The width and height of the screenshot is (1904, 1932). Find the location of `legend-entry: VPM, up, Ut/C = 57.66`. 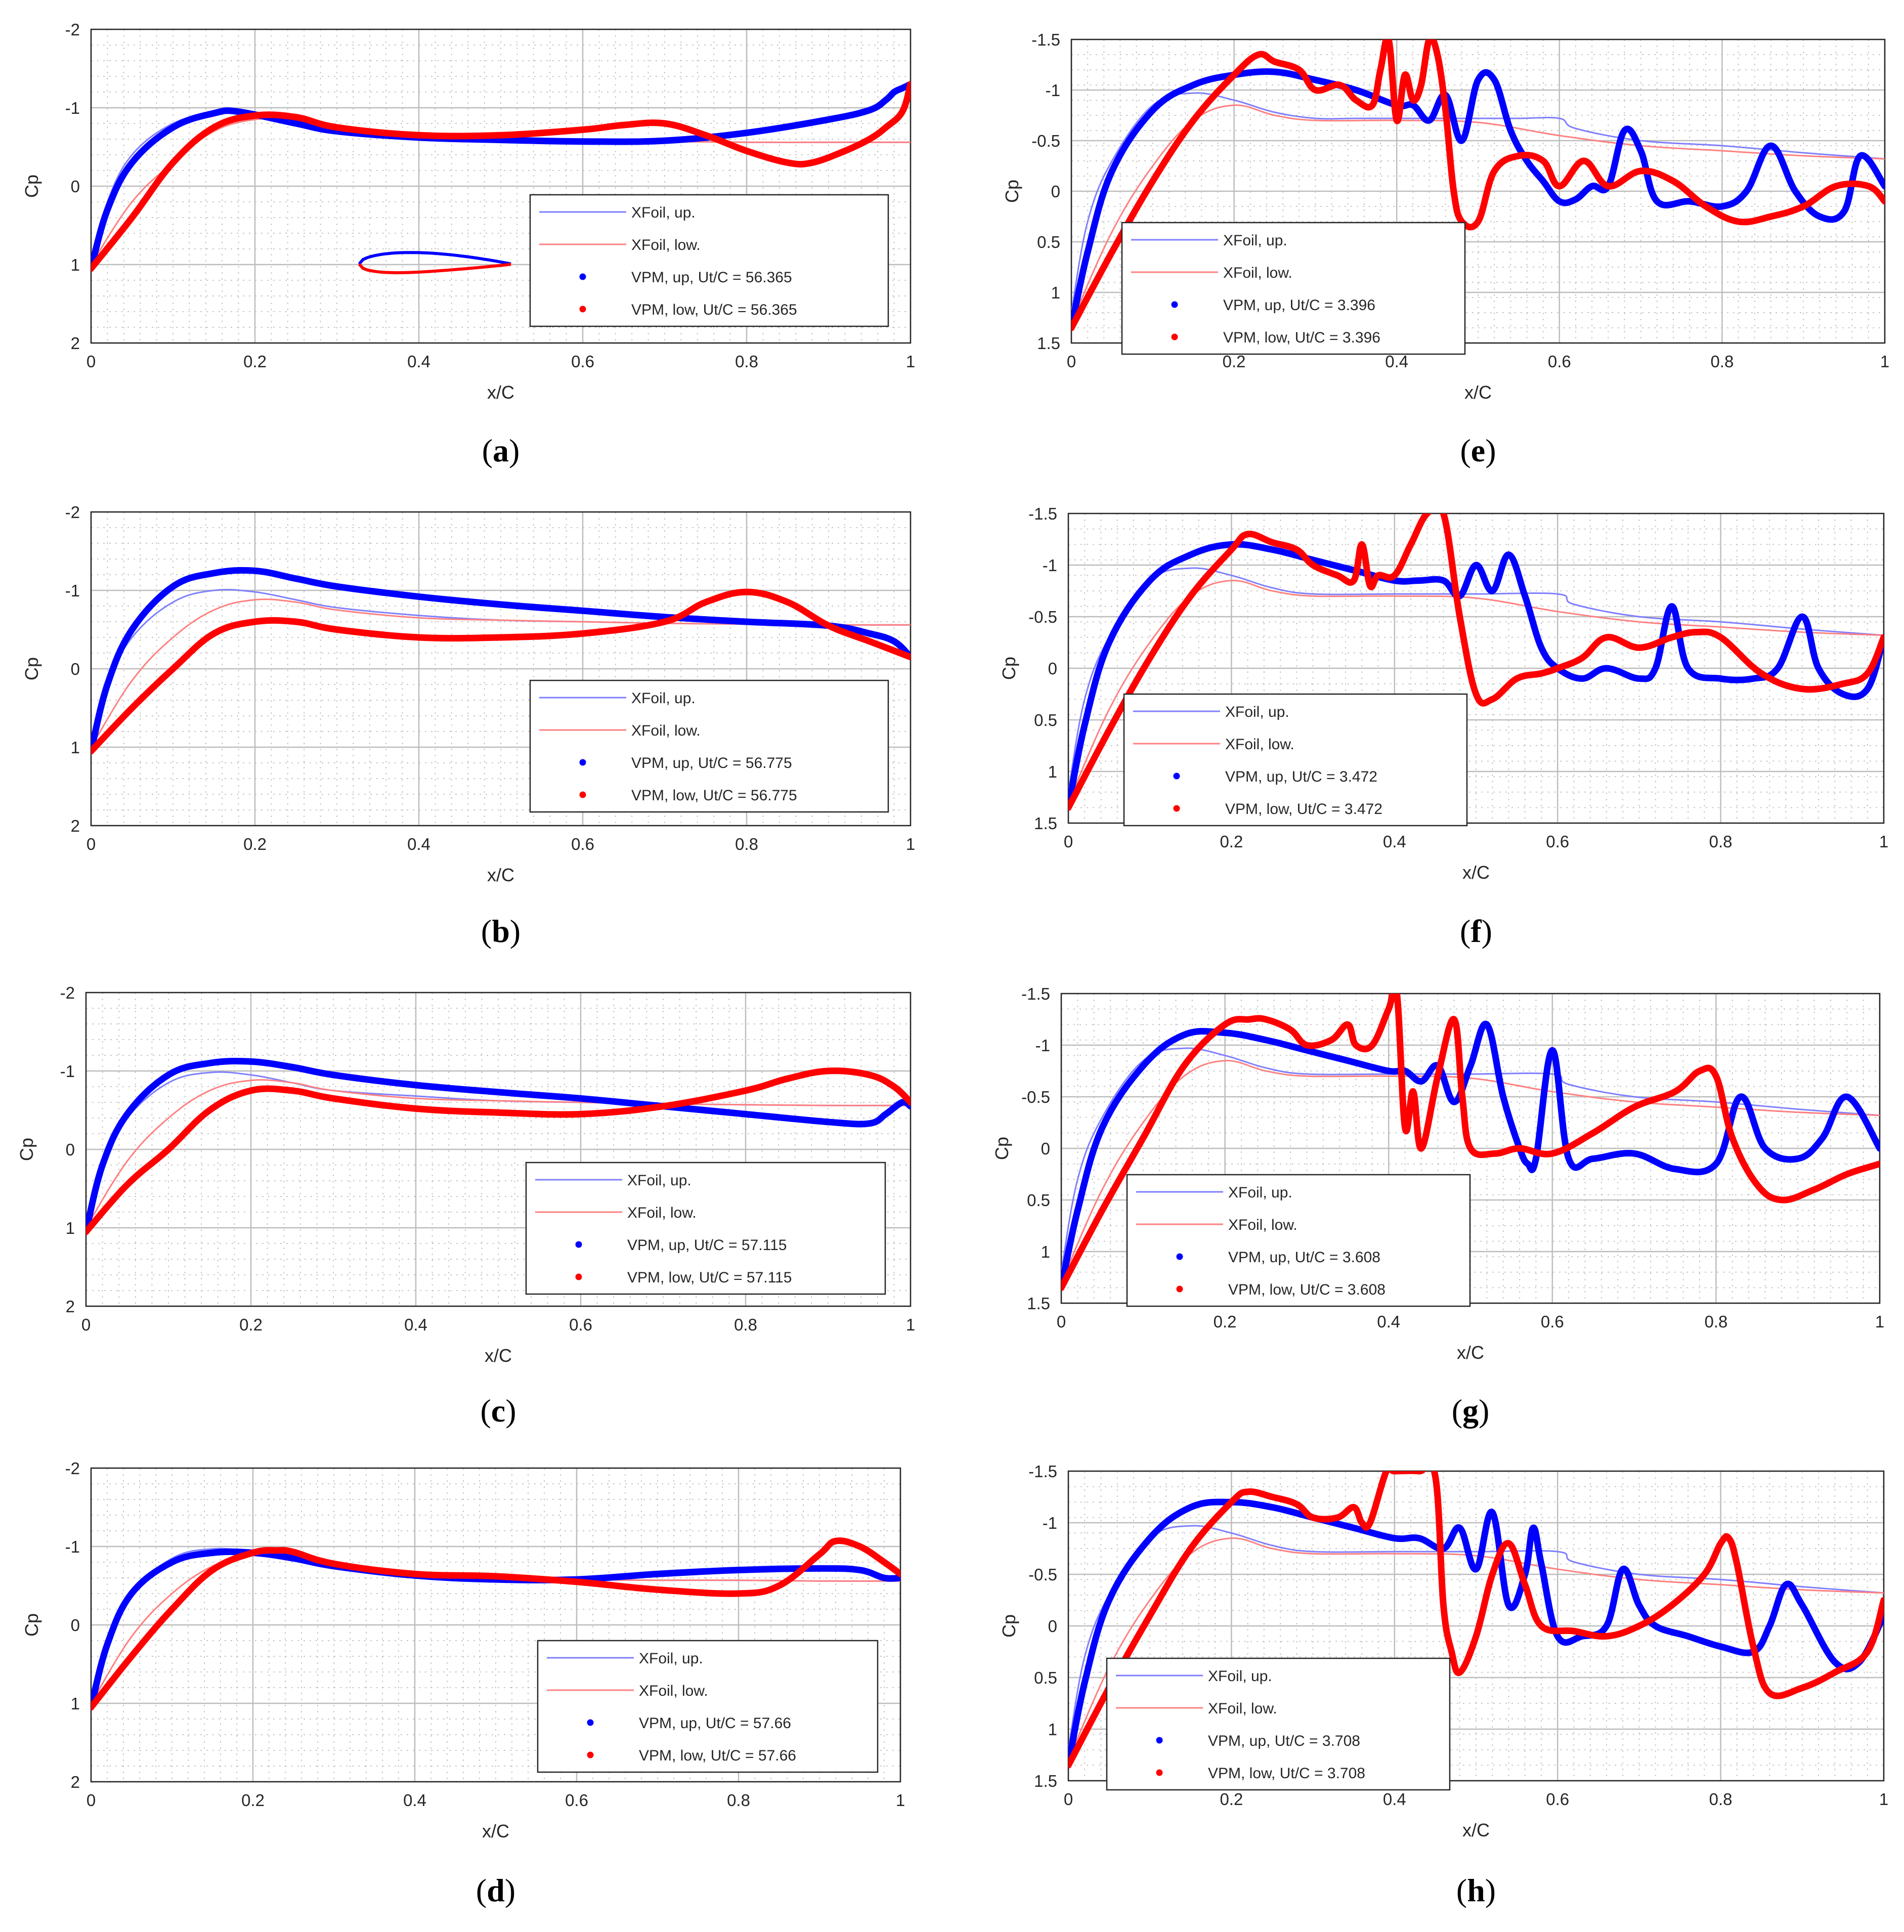

legend-entry: VPM, up, Ut/C = 57.66 is located at coordinates (715, 1723).